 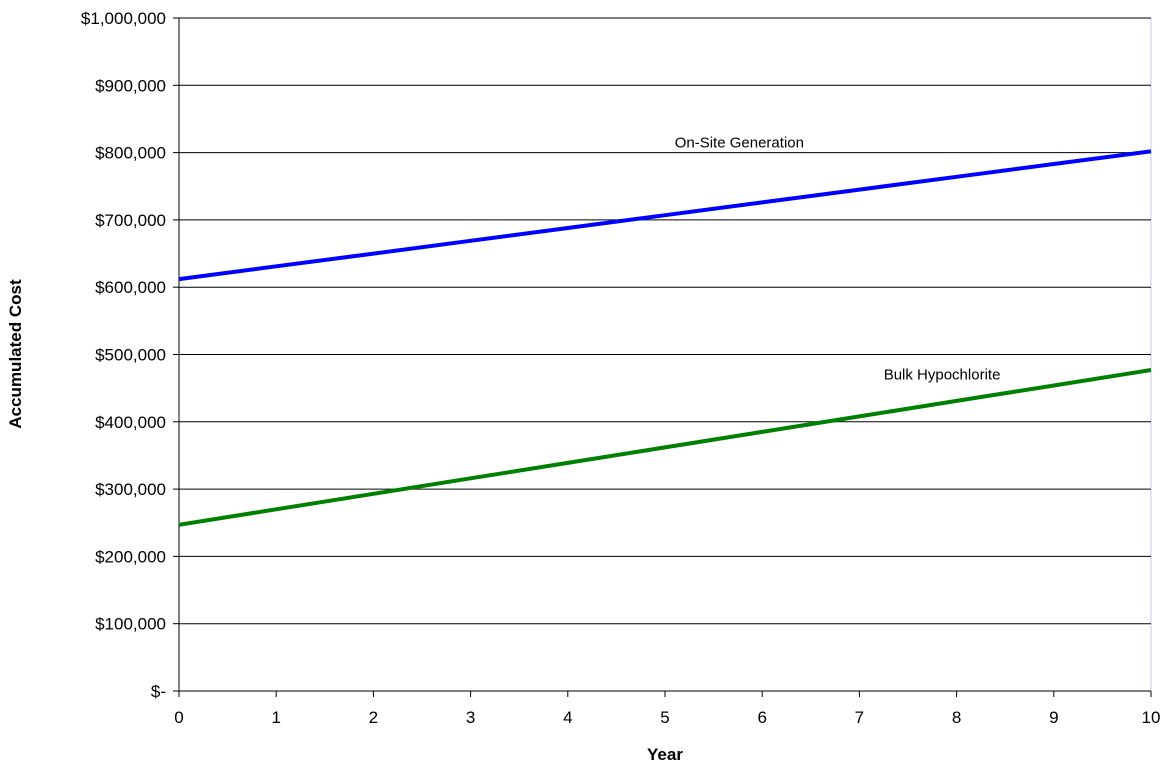 I want to click on x-tick-label: 7, so click(x=859, y=717).